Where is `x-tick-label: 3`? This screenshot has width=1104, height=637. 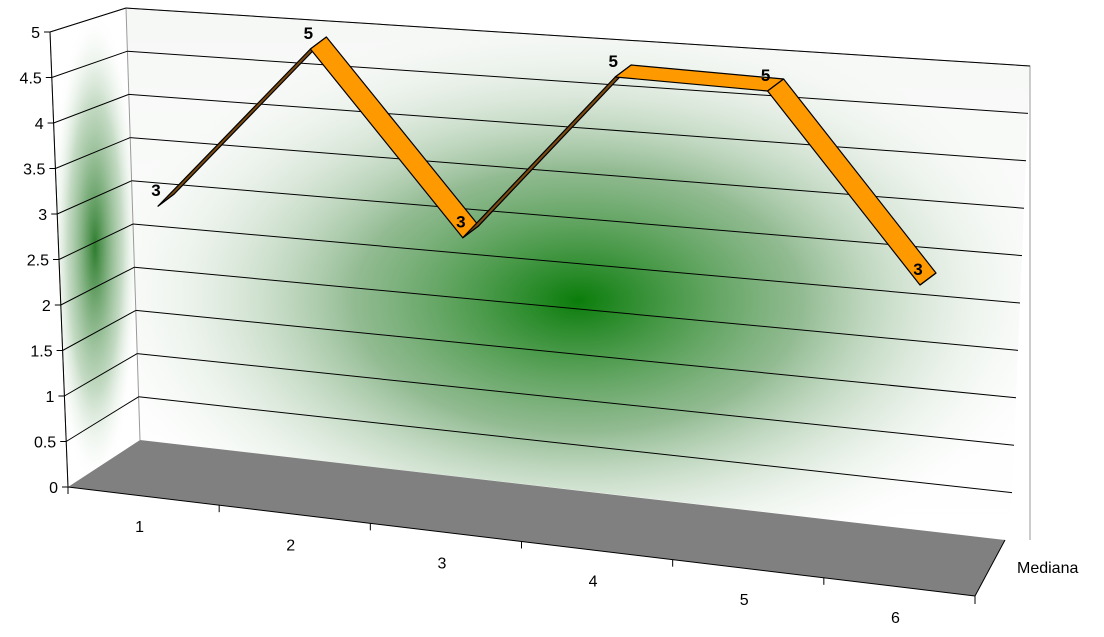
x-tick-label: 3 is located at coordinates (441, 563).